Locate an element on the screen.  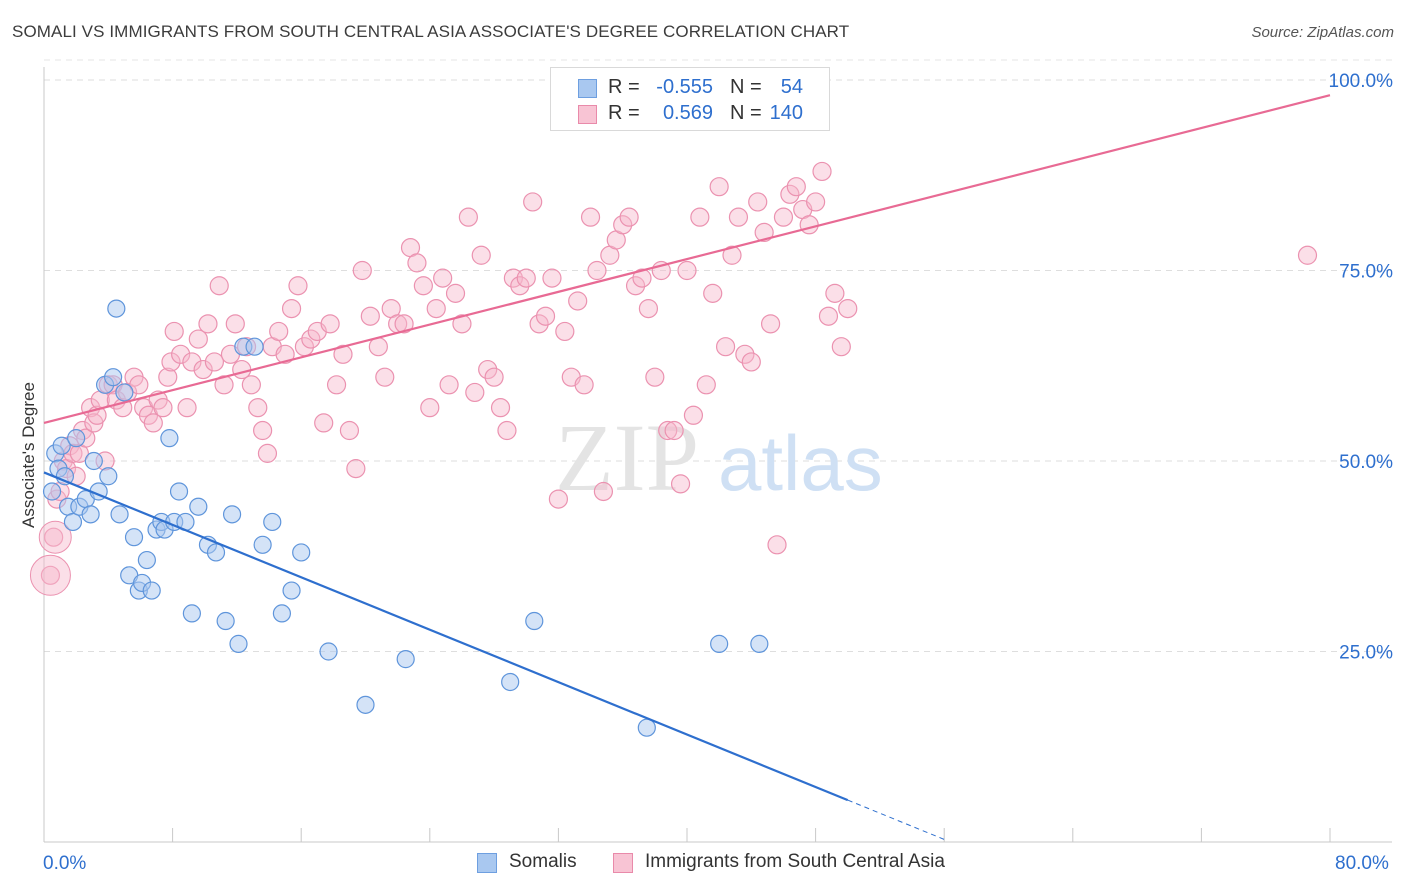
watermark-zip: ZIP is located at coordinates (627, 457).